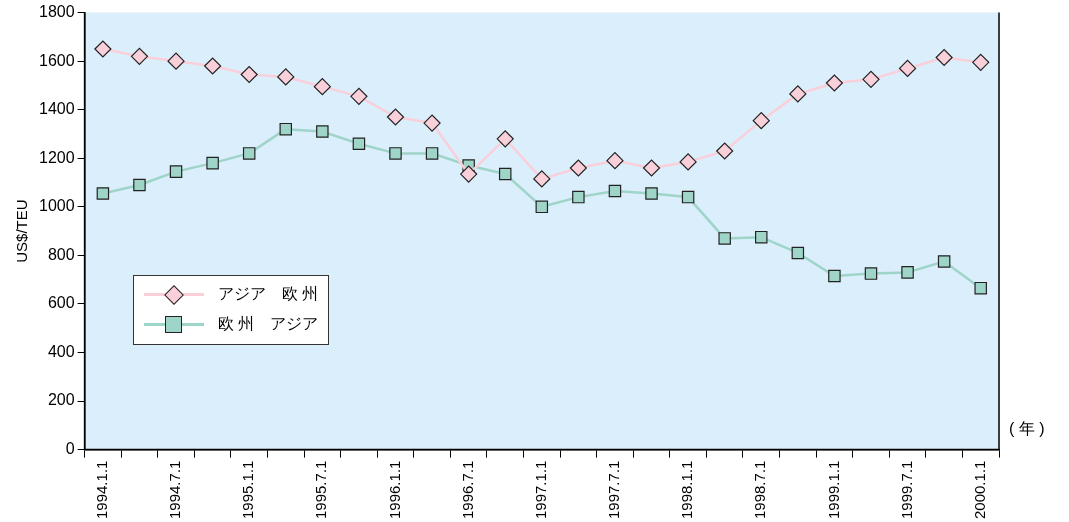  What do you see at coordinates (22, 231) in the screenshot?
I see `y-axis-title: US$/TEU` at bounding box center [22, 231].